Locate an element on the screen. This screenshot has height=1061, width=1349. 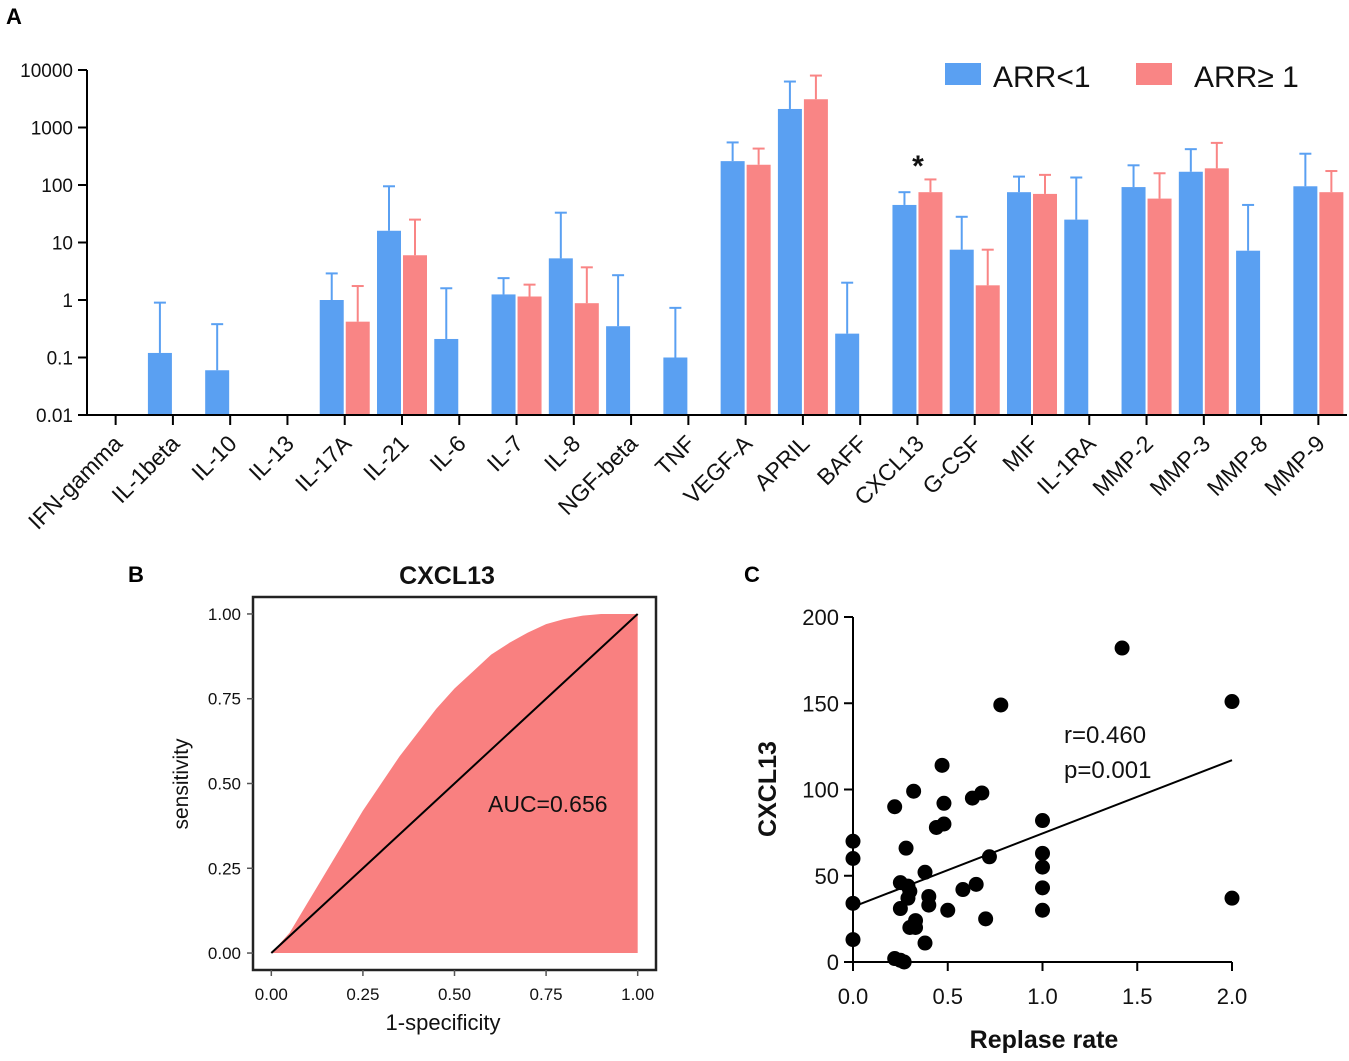
a-category-label: MMP-3 is located at coordinates (1180, 465).